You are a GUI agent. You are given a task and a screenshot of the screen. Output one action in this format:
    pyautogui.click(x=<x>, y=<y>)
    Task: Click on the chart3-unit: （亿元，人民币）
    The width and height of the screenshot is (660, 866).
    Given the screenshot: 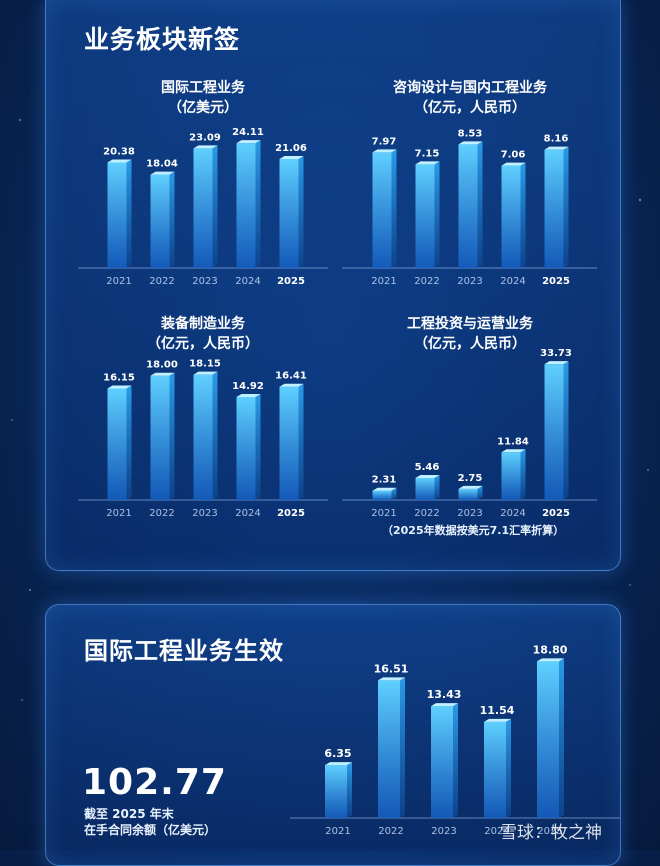 What is the action you would take?
    pyautogui.click(x=203, y=344)
    